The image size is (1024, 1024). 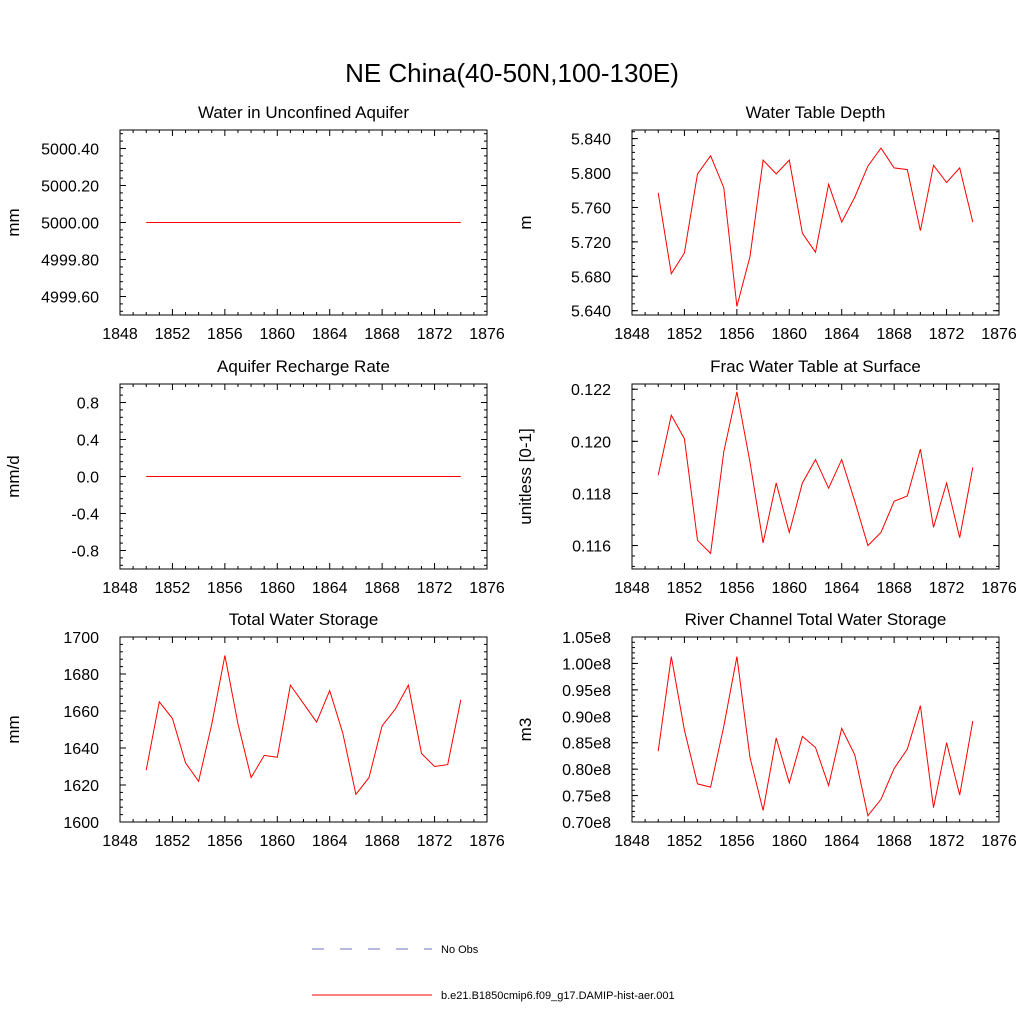 What do you see at coordinates (81, 823) in the screenshot?
I see `y-tick-label: 1600` at bounding box center [81, 823].